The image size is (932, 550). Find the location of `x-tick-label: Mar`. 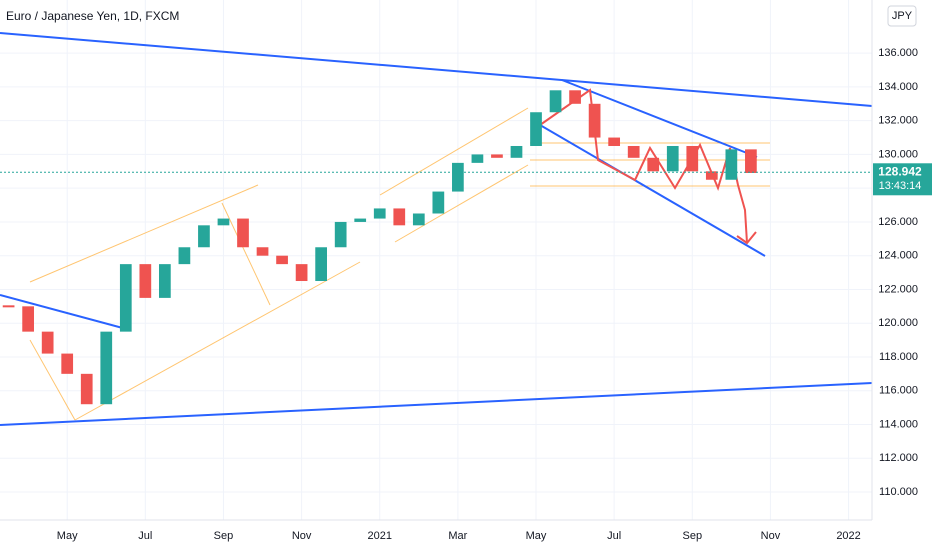

x-tick-label: Mar is located at coordinates (457, 536).